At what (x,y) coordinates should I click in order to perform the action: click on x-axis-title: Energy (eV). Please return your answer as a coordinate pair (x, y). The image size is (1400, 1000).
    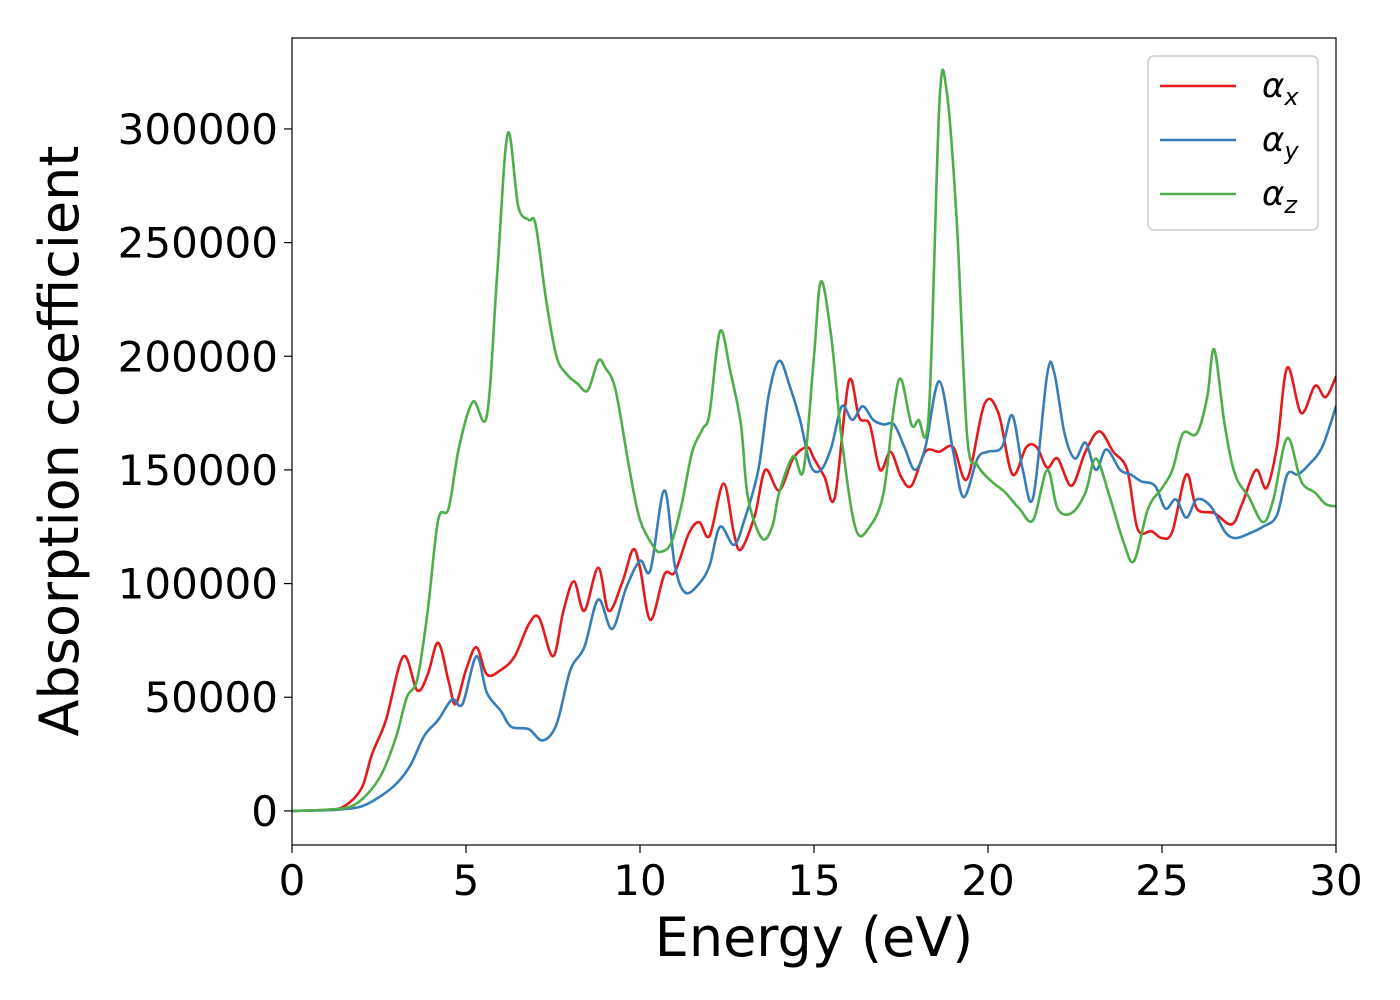
    Looking at the image, I should click on (814, 937).